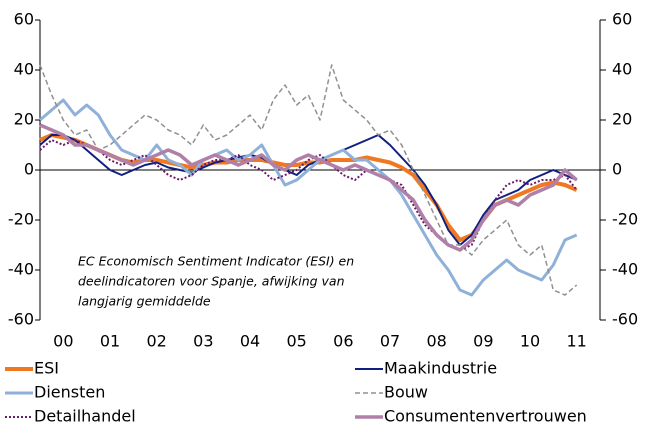 This screenshot has height=425, width=665. Describe the element at coordinates (343, 341) in the screenshot. I see `x-tick-label: 06` at that location.